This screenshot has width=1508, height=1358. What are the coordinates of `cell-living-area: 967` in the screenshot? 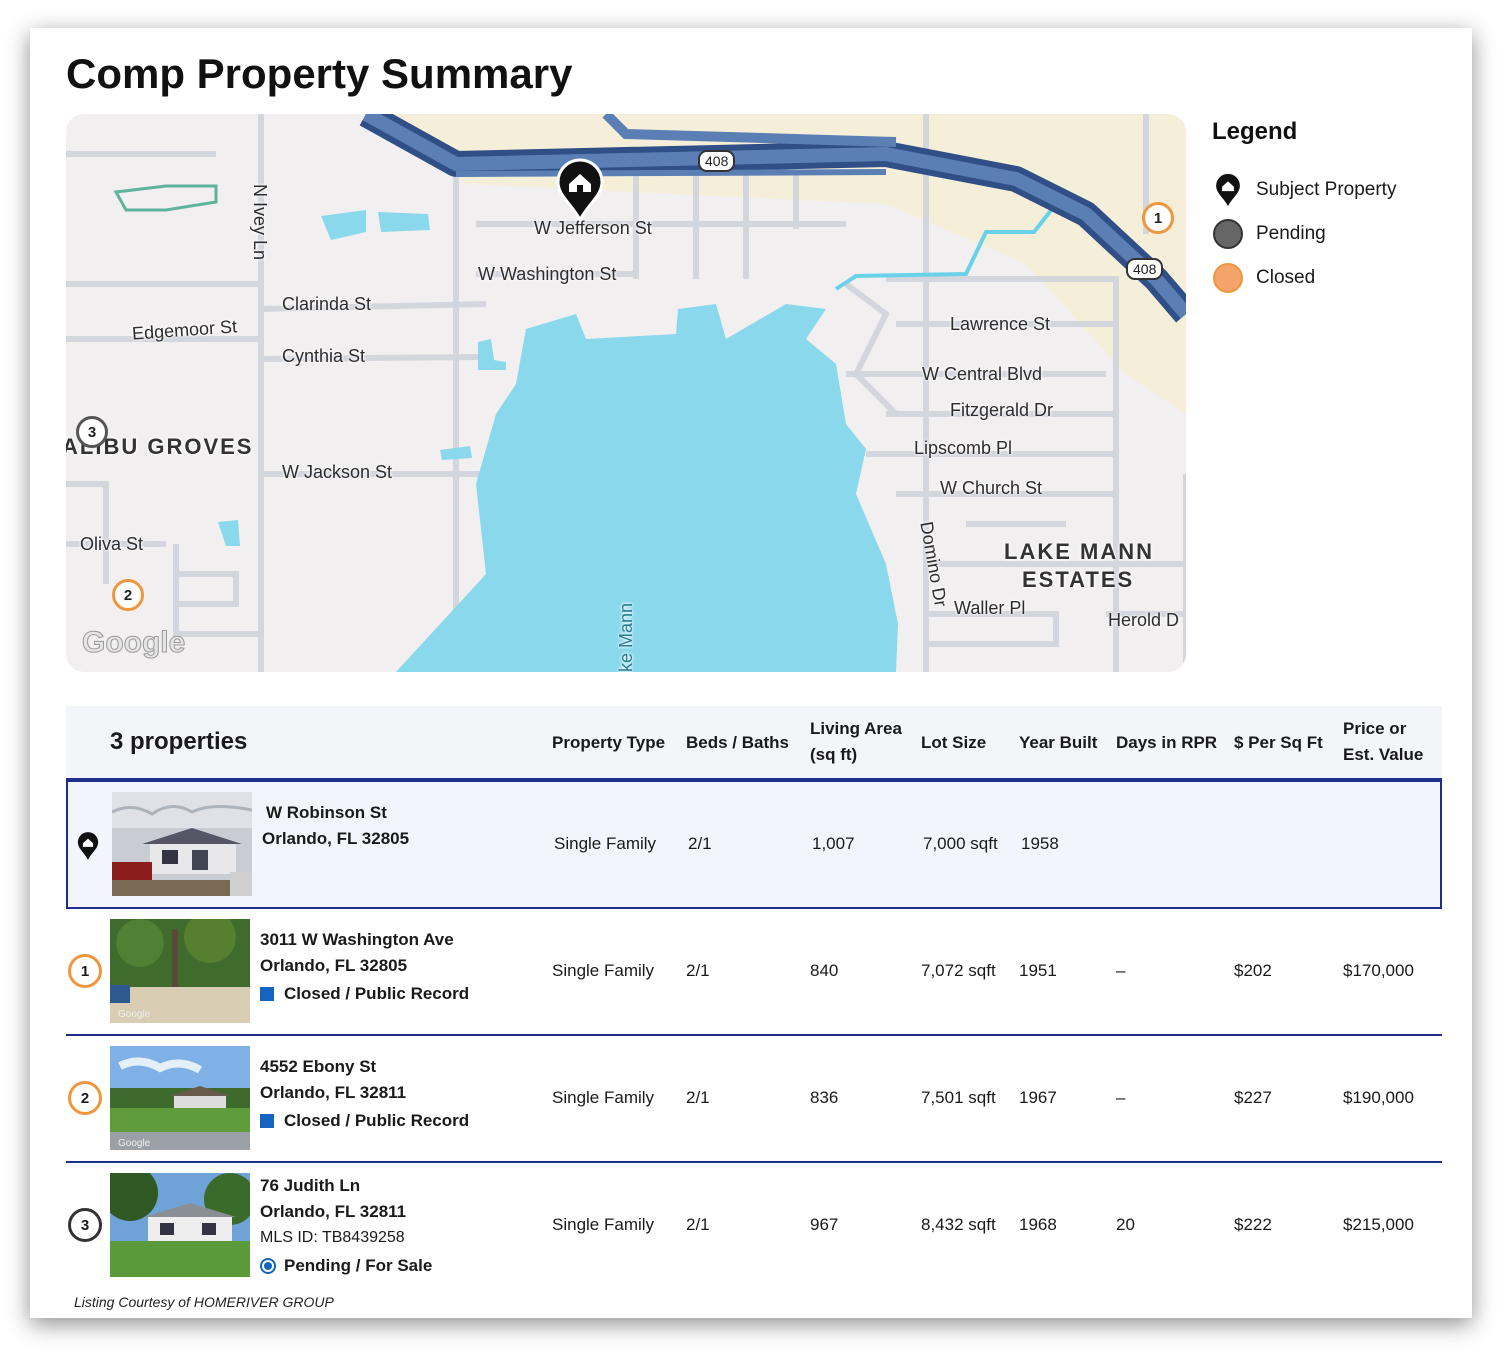 It's located at (824, 1224).